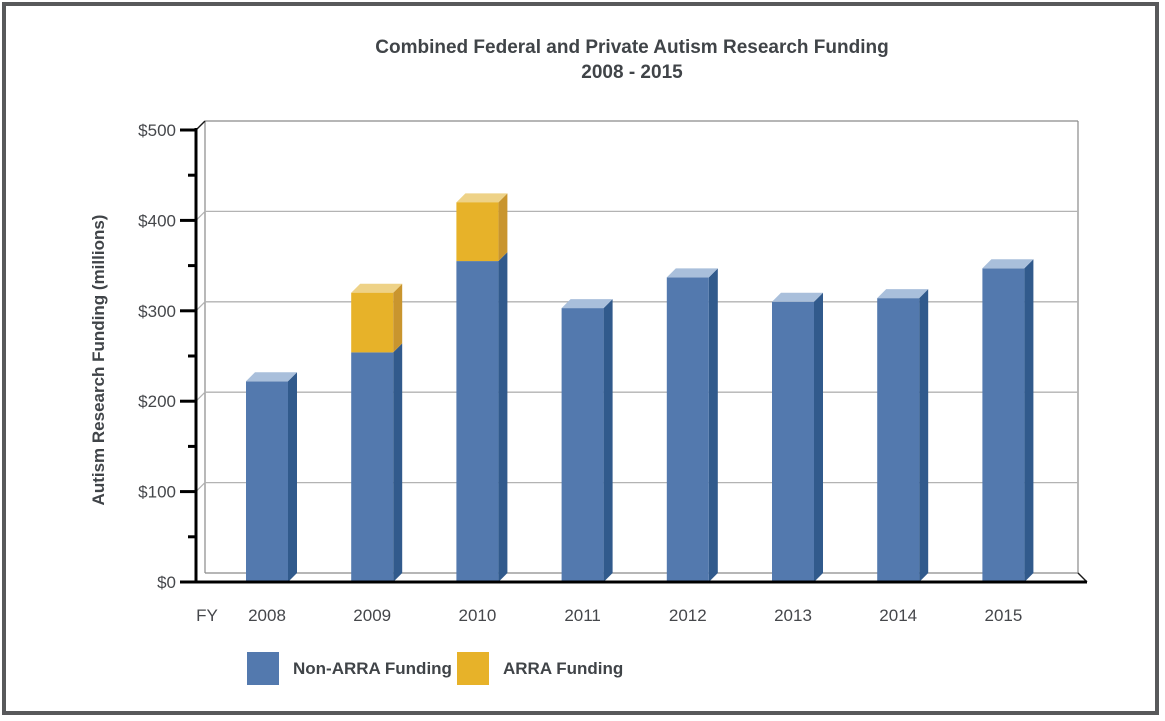 The image size is (1165, 721). What do you see at coordinates (263, 668) in the screenshot?
I see `legend-swatch-non-arra` at bounding box center [263, 668].